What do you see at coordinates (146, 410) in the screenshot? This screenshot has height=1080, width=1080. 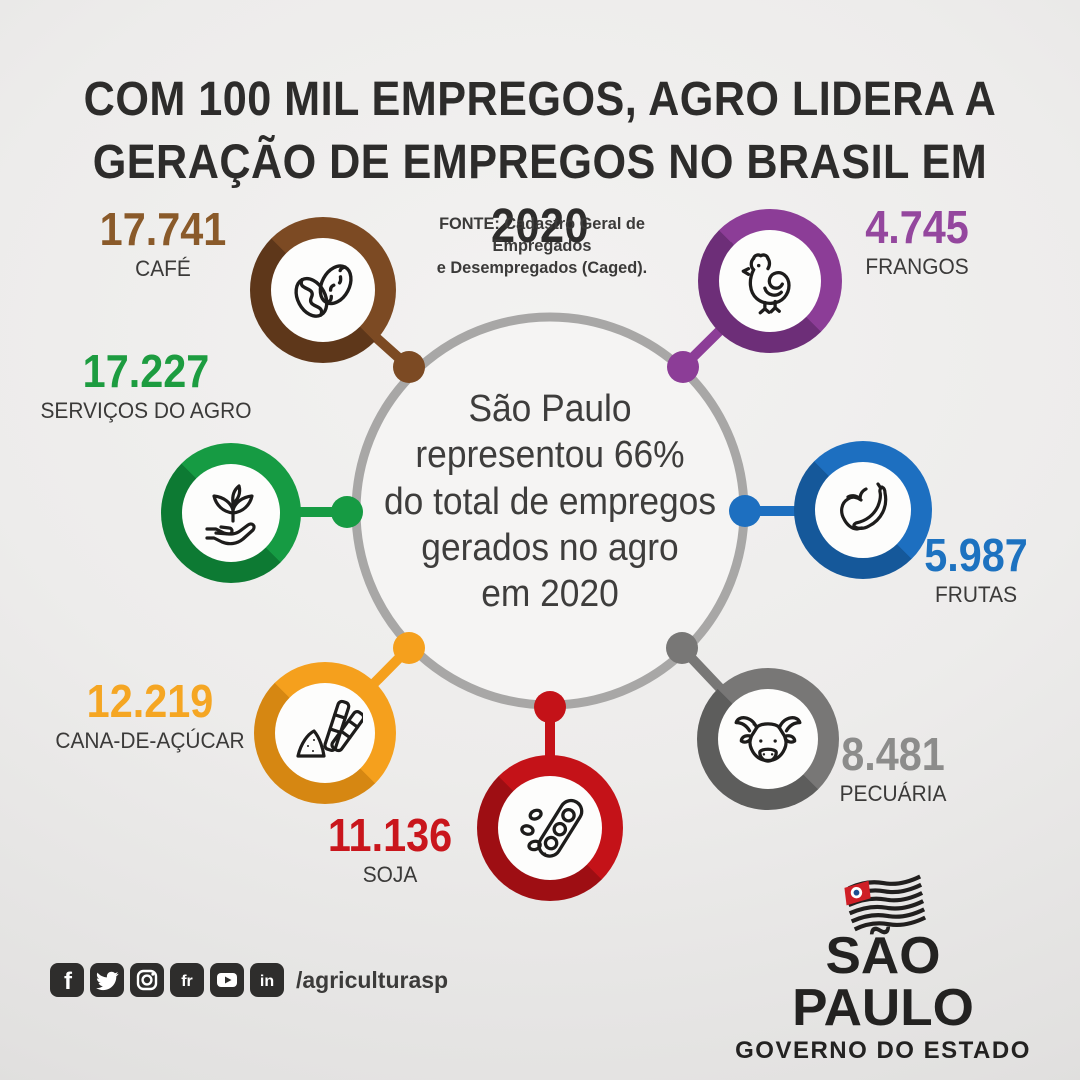 I see `stat-label: SERVIÇOS DO AGRO` at bounding box center [146, 410].